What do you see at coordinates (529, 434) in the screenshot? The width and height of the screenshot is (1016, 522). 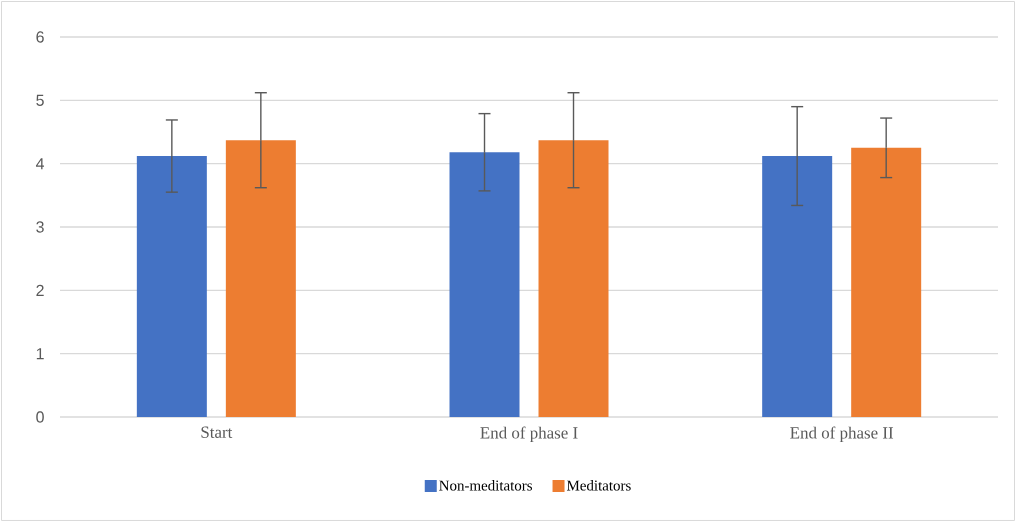 I see `x-tick-label: End of phase I` at bounding box center [529, 434].